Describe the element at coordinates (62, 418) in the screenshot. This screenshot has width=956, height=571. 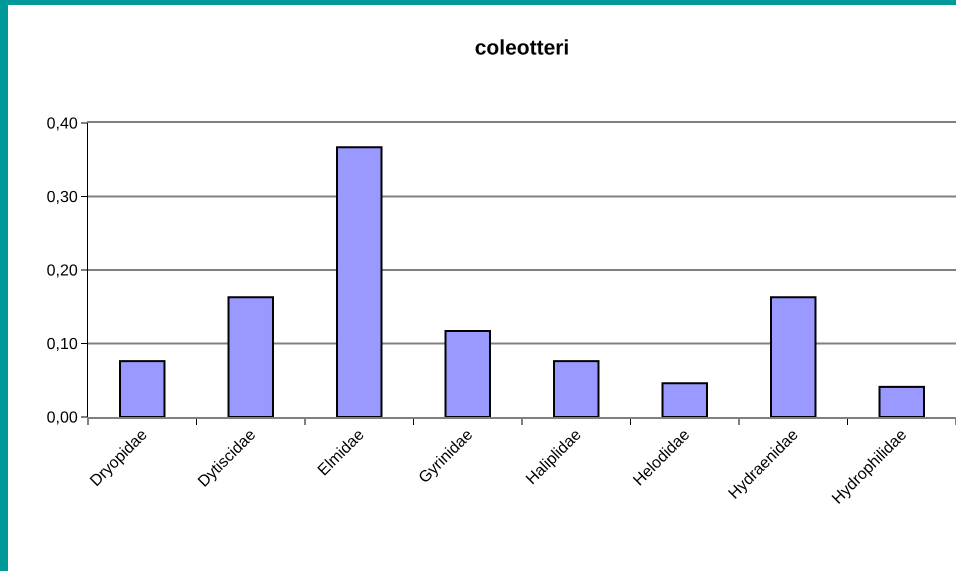
I see `y-tick-label: 0,00` at that location.